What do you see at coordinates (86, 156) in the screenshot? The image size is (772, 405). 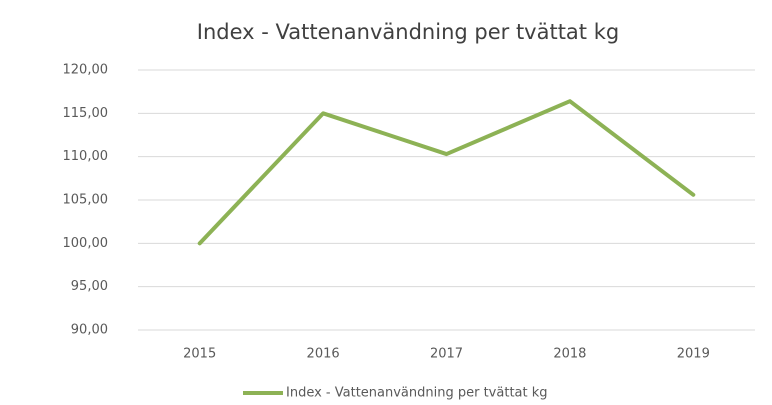 I see `y-tick-label: 110,00` at bounding box center [86, 156].